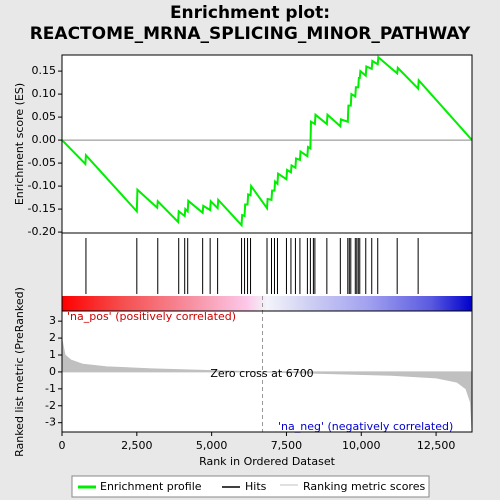 The image size is (500, 500). What do you see at coordinates (361, 445) in the screenshot?
I see `x-tick-label: 10,000` at bounding box center [361, 445].